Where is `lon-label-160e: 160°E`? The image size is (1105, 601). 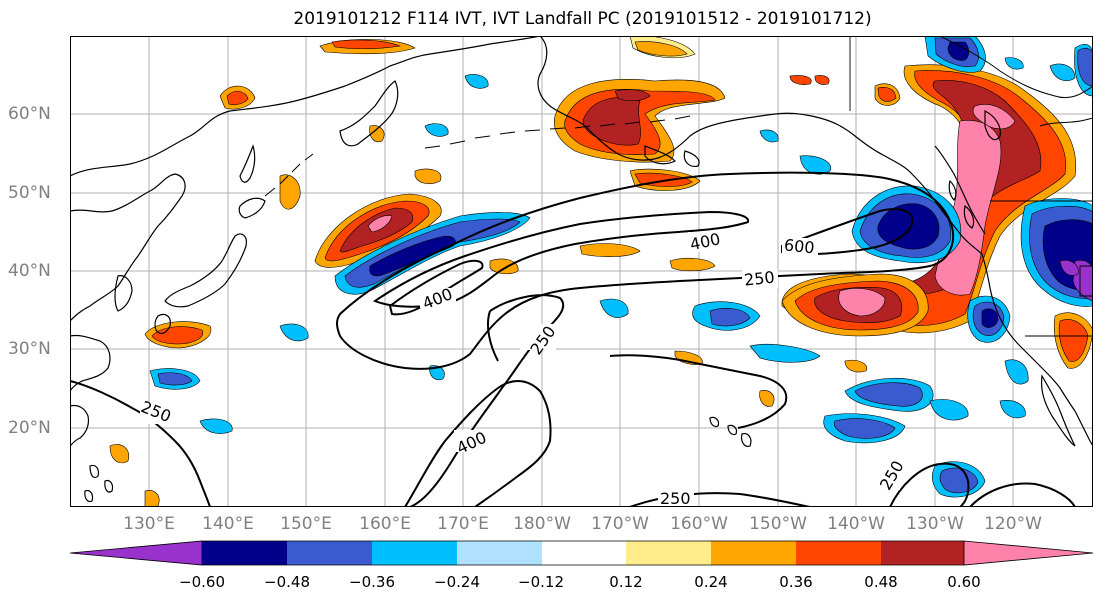
lon-label-160e: 160°E is located at coordinates (385, 524).